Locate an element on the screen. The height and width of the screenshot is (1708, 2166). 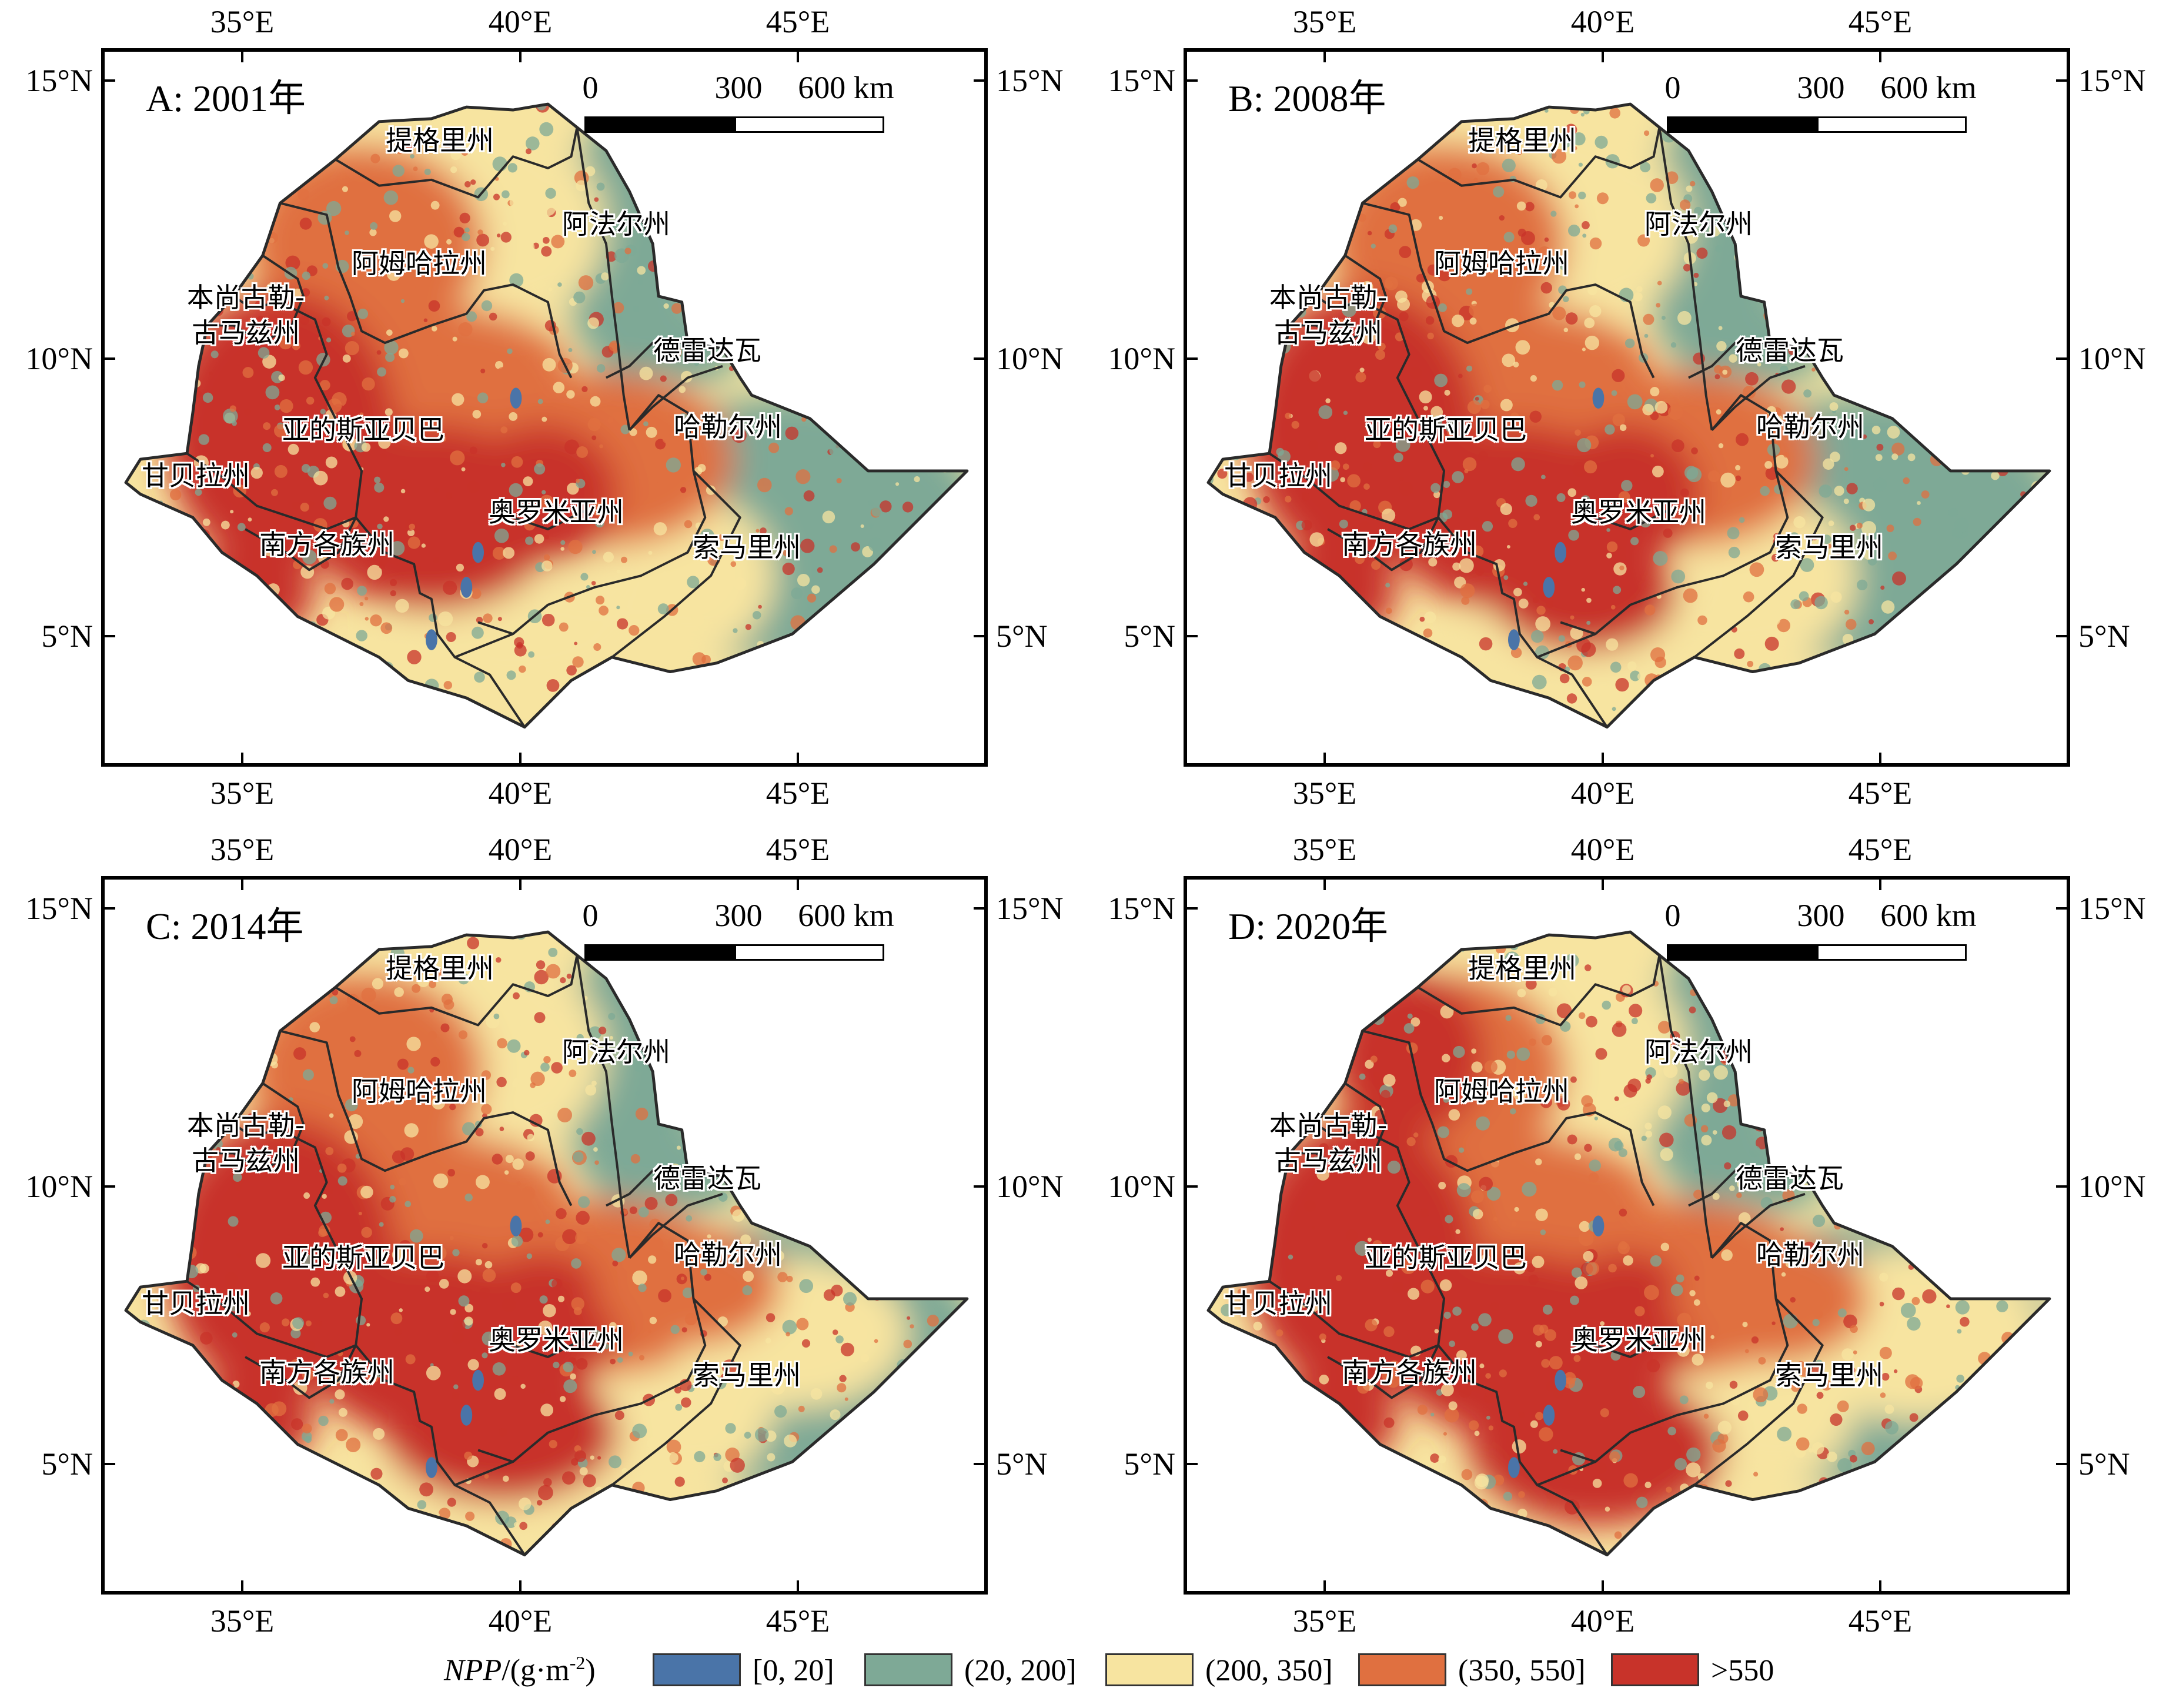
panel-title: D: 2020年 is located at coordinates (1308, 926).